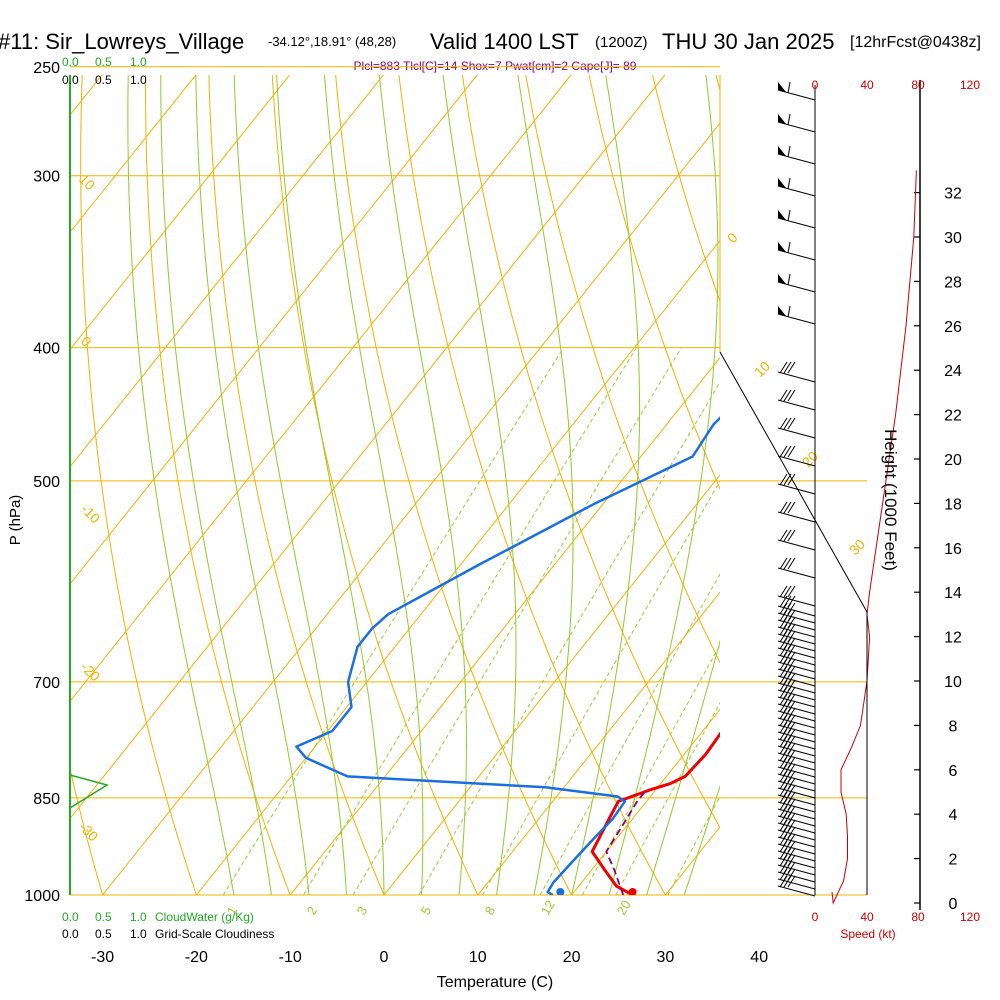  What do you see at coordinates (867, 85) in the screenshot?
I see `speed-tick-top: 40` at bounding box center [867, 85].